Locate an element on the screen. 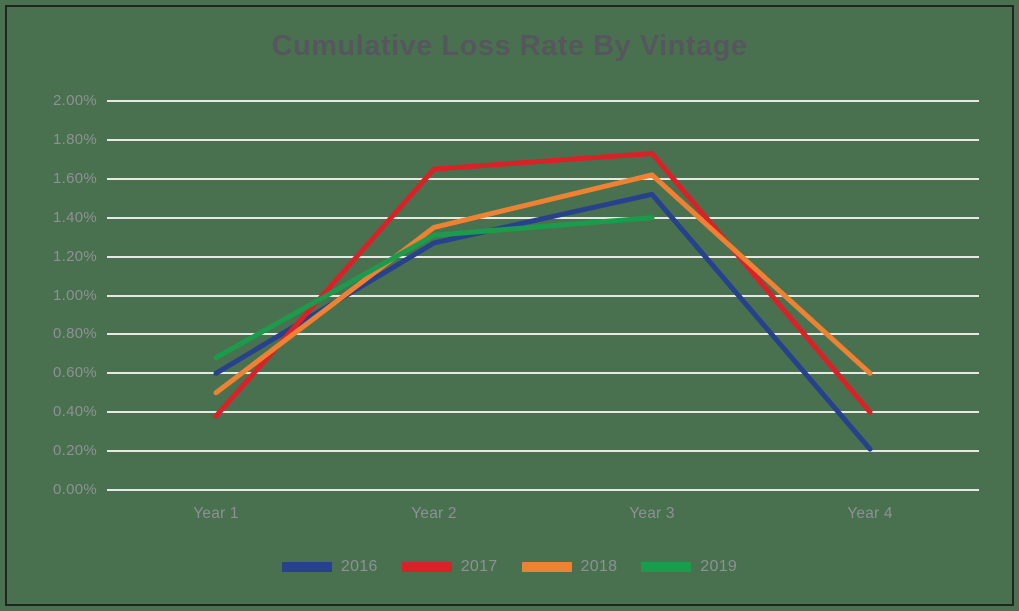  y-tick-label: 0.00% is located at coordinates (74, 489).